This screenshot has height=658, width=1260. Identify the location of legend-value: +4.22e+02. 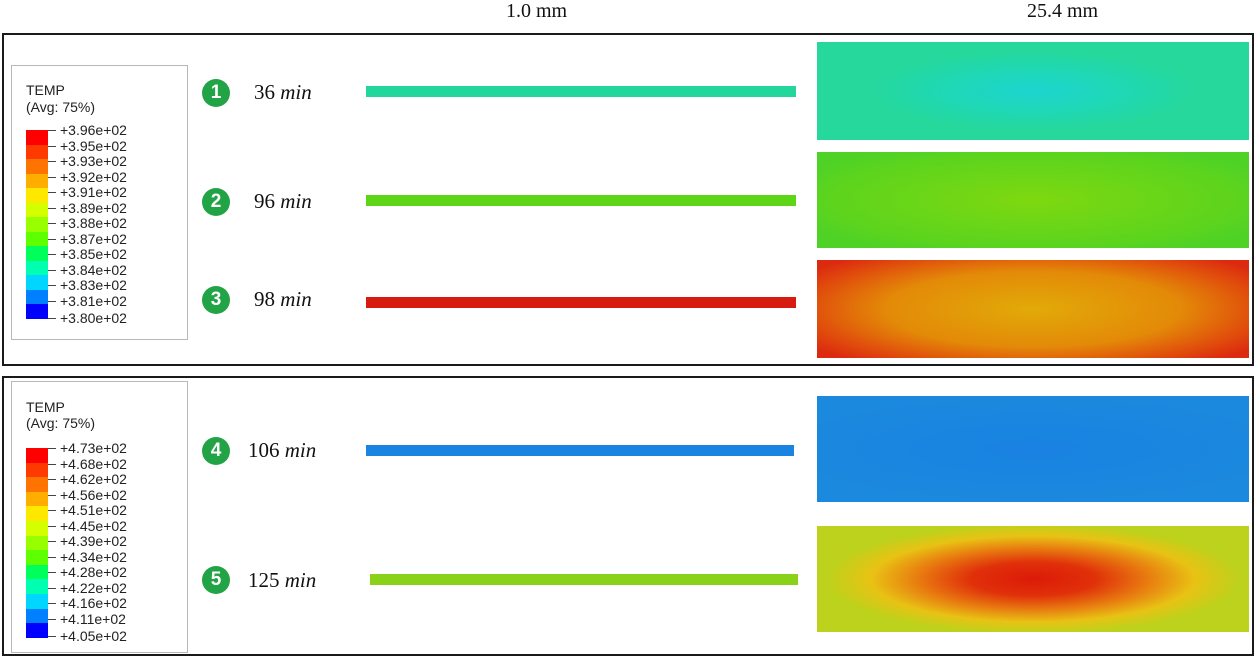
(93, 587).